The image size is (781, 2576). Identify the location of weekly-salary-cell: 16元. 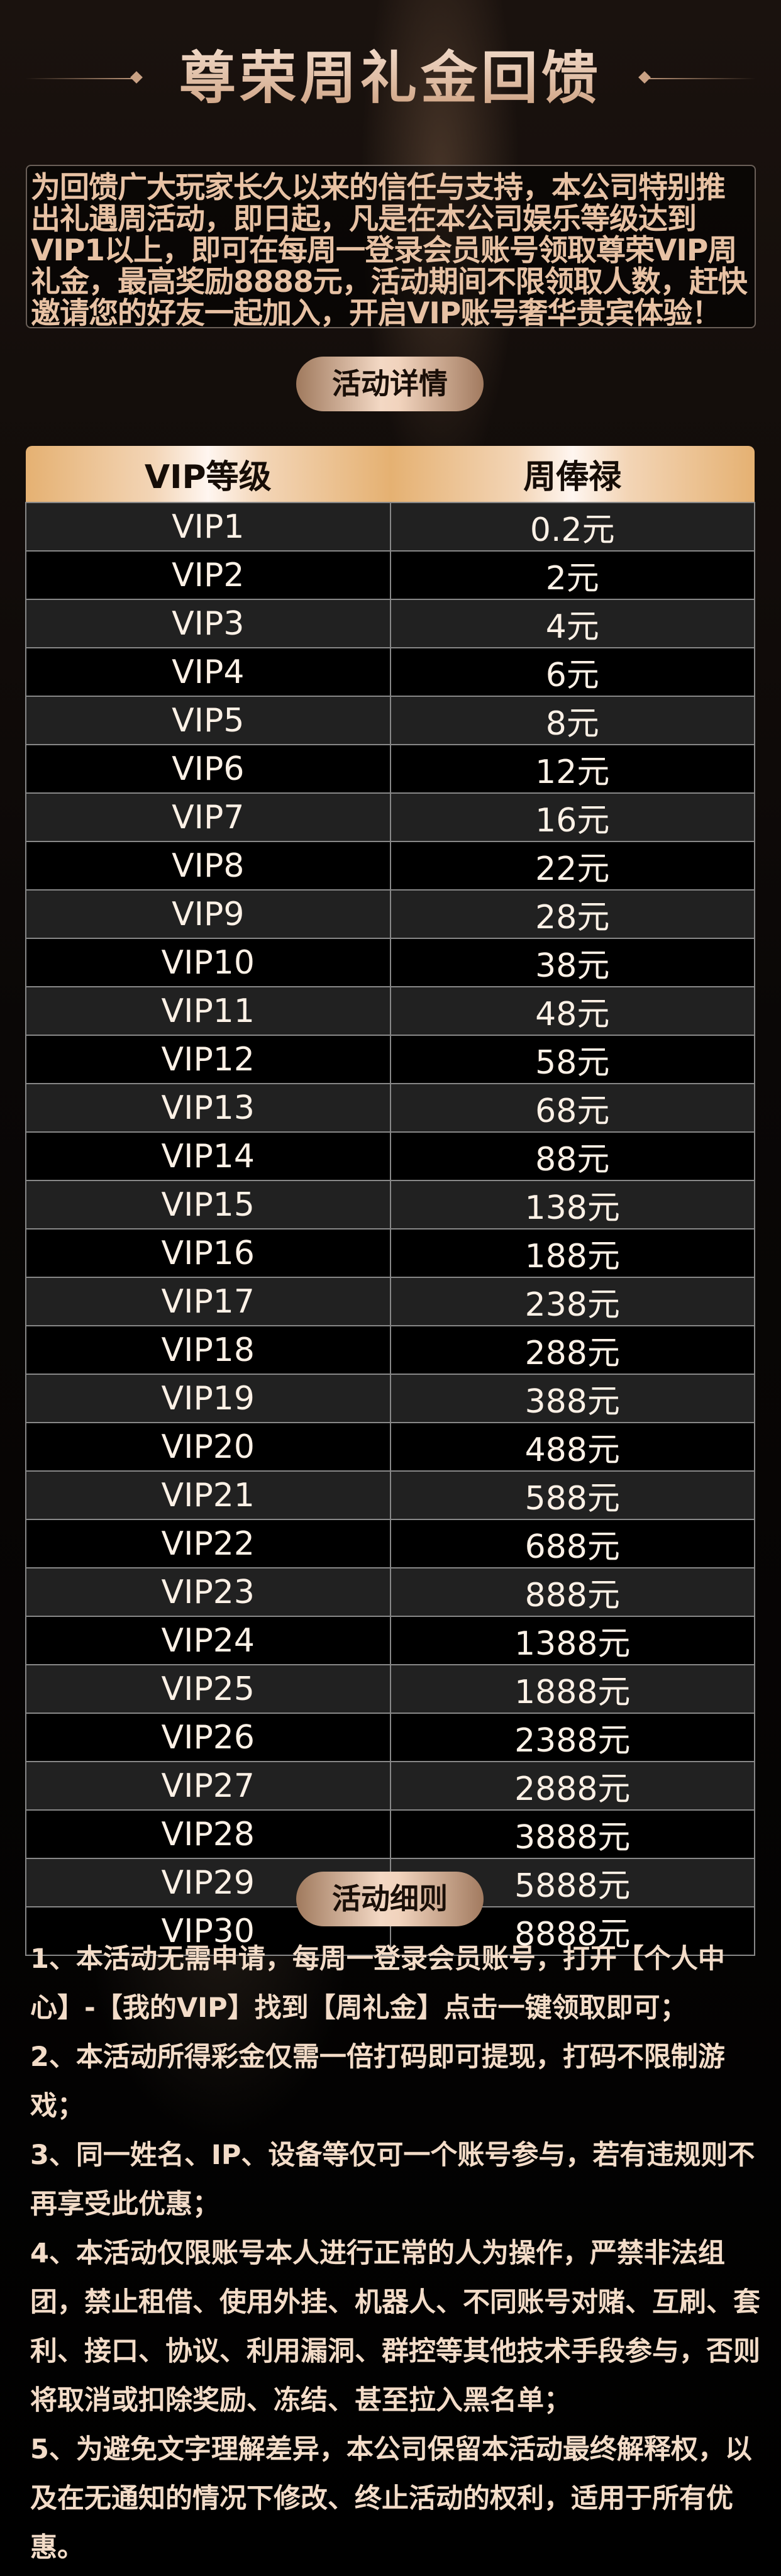
(572, 817).